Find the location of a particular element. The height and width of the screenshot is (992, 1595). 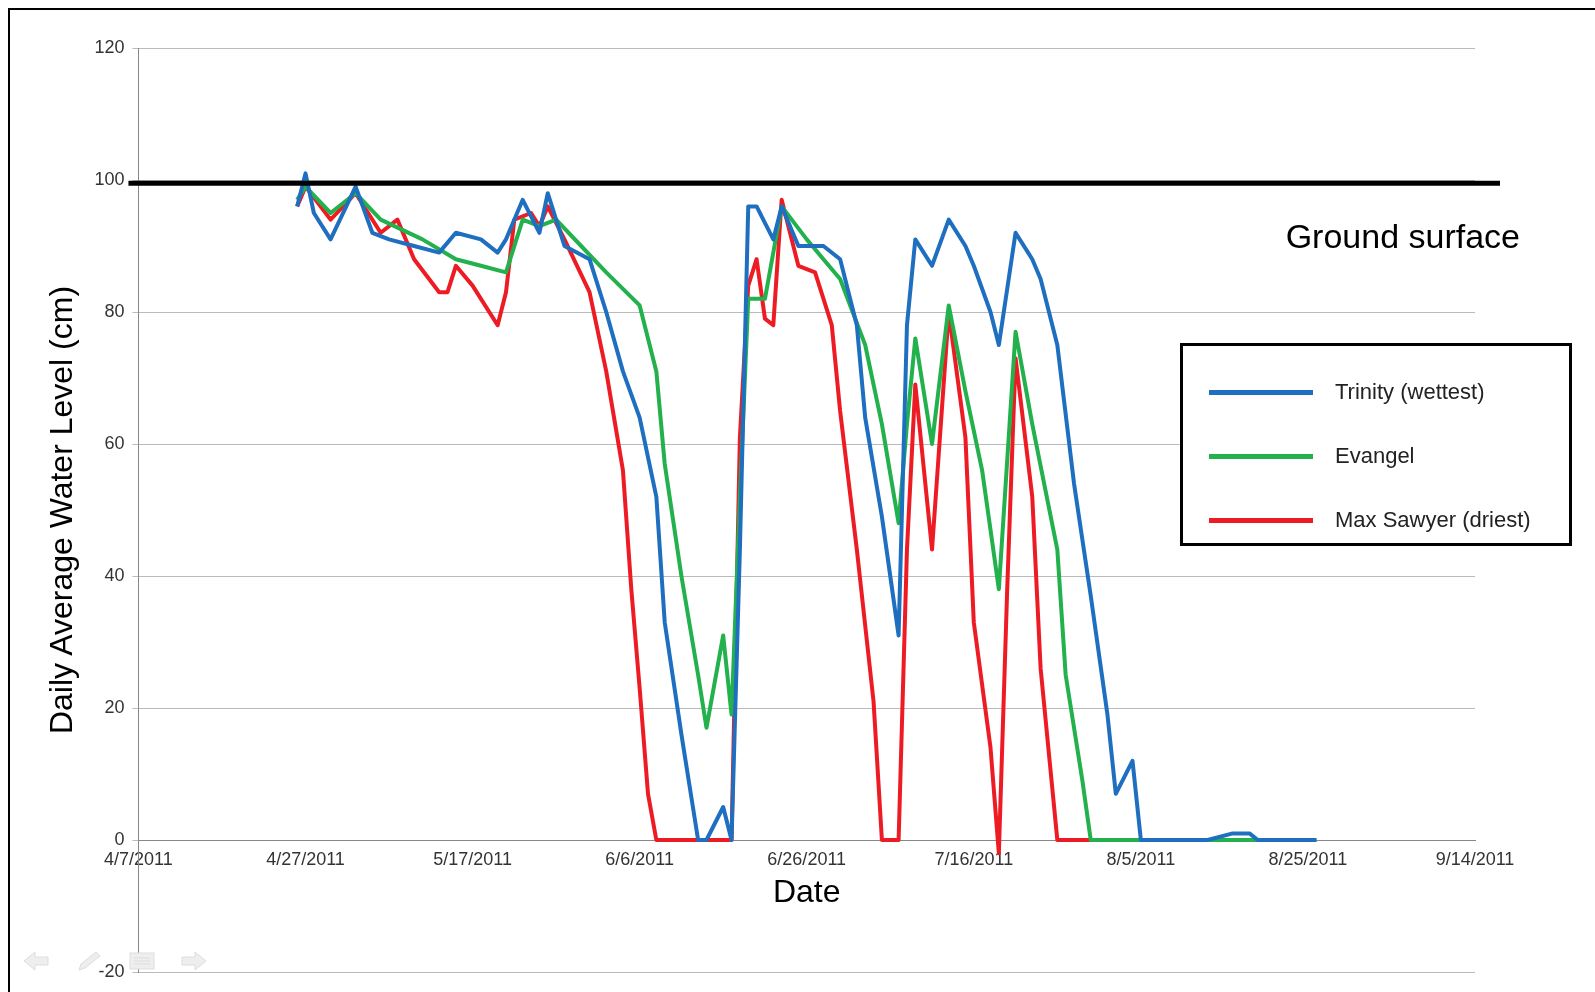

legend-label: Evangel is located at coordinates (1375, 456).